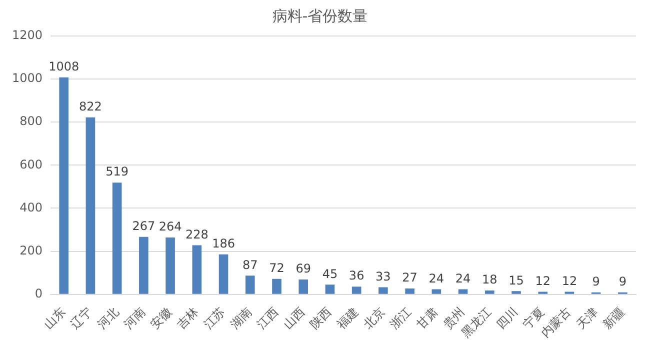 This screenshot has height=344, width=650. Describe the element at coordinates (507, 318) in the screenshot. I see `x-tick-label: 四川` at that location.